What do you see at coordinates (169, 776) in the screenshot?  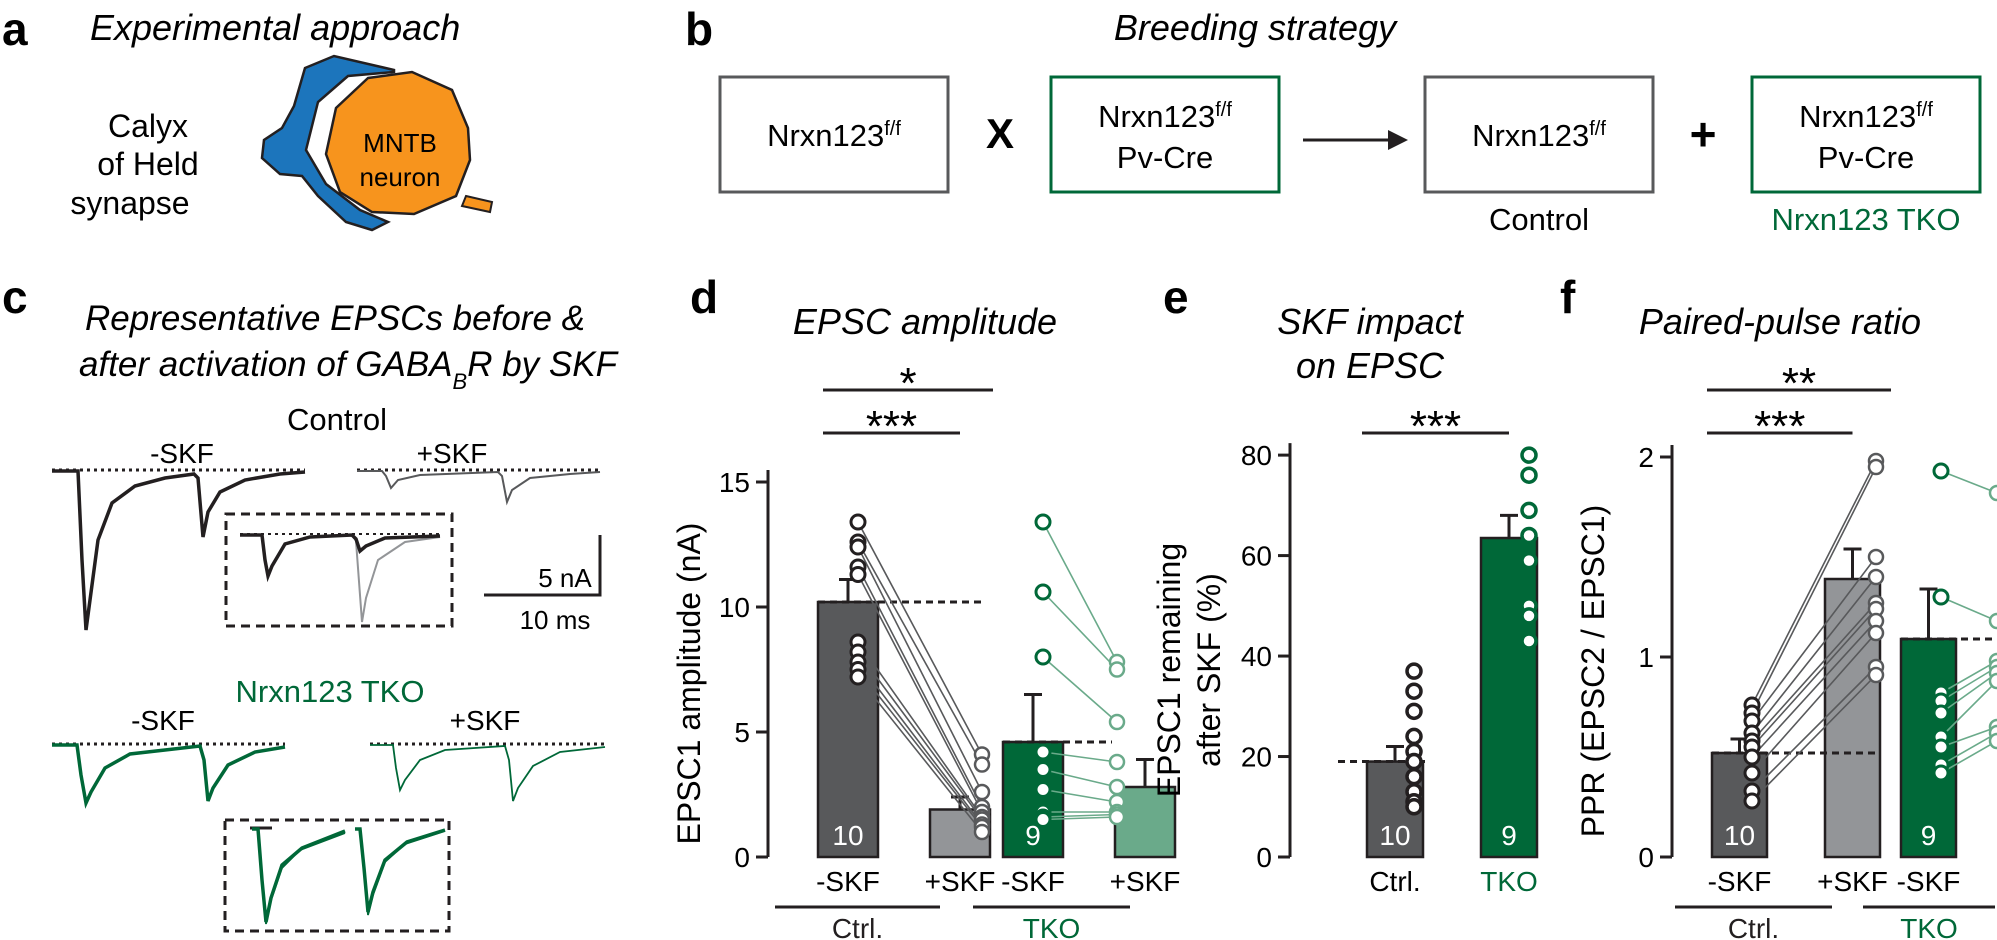 I see `tko-minus-skf-trace` at bounding box center [169, 776].